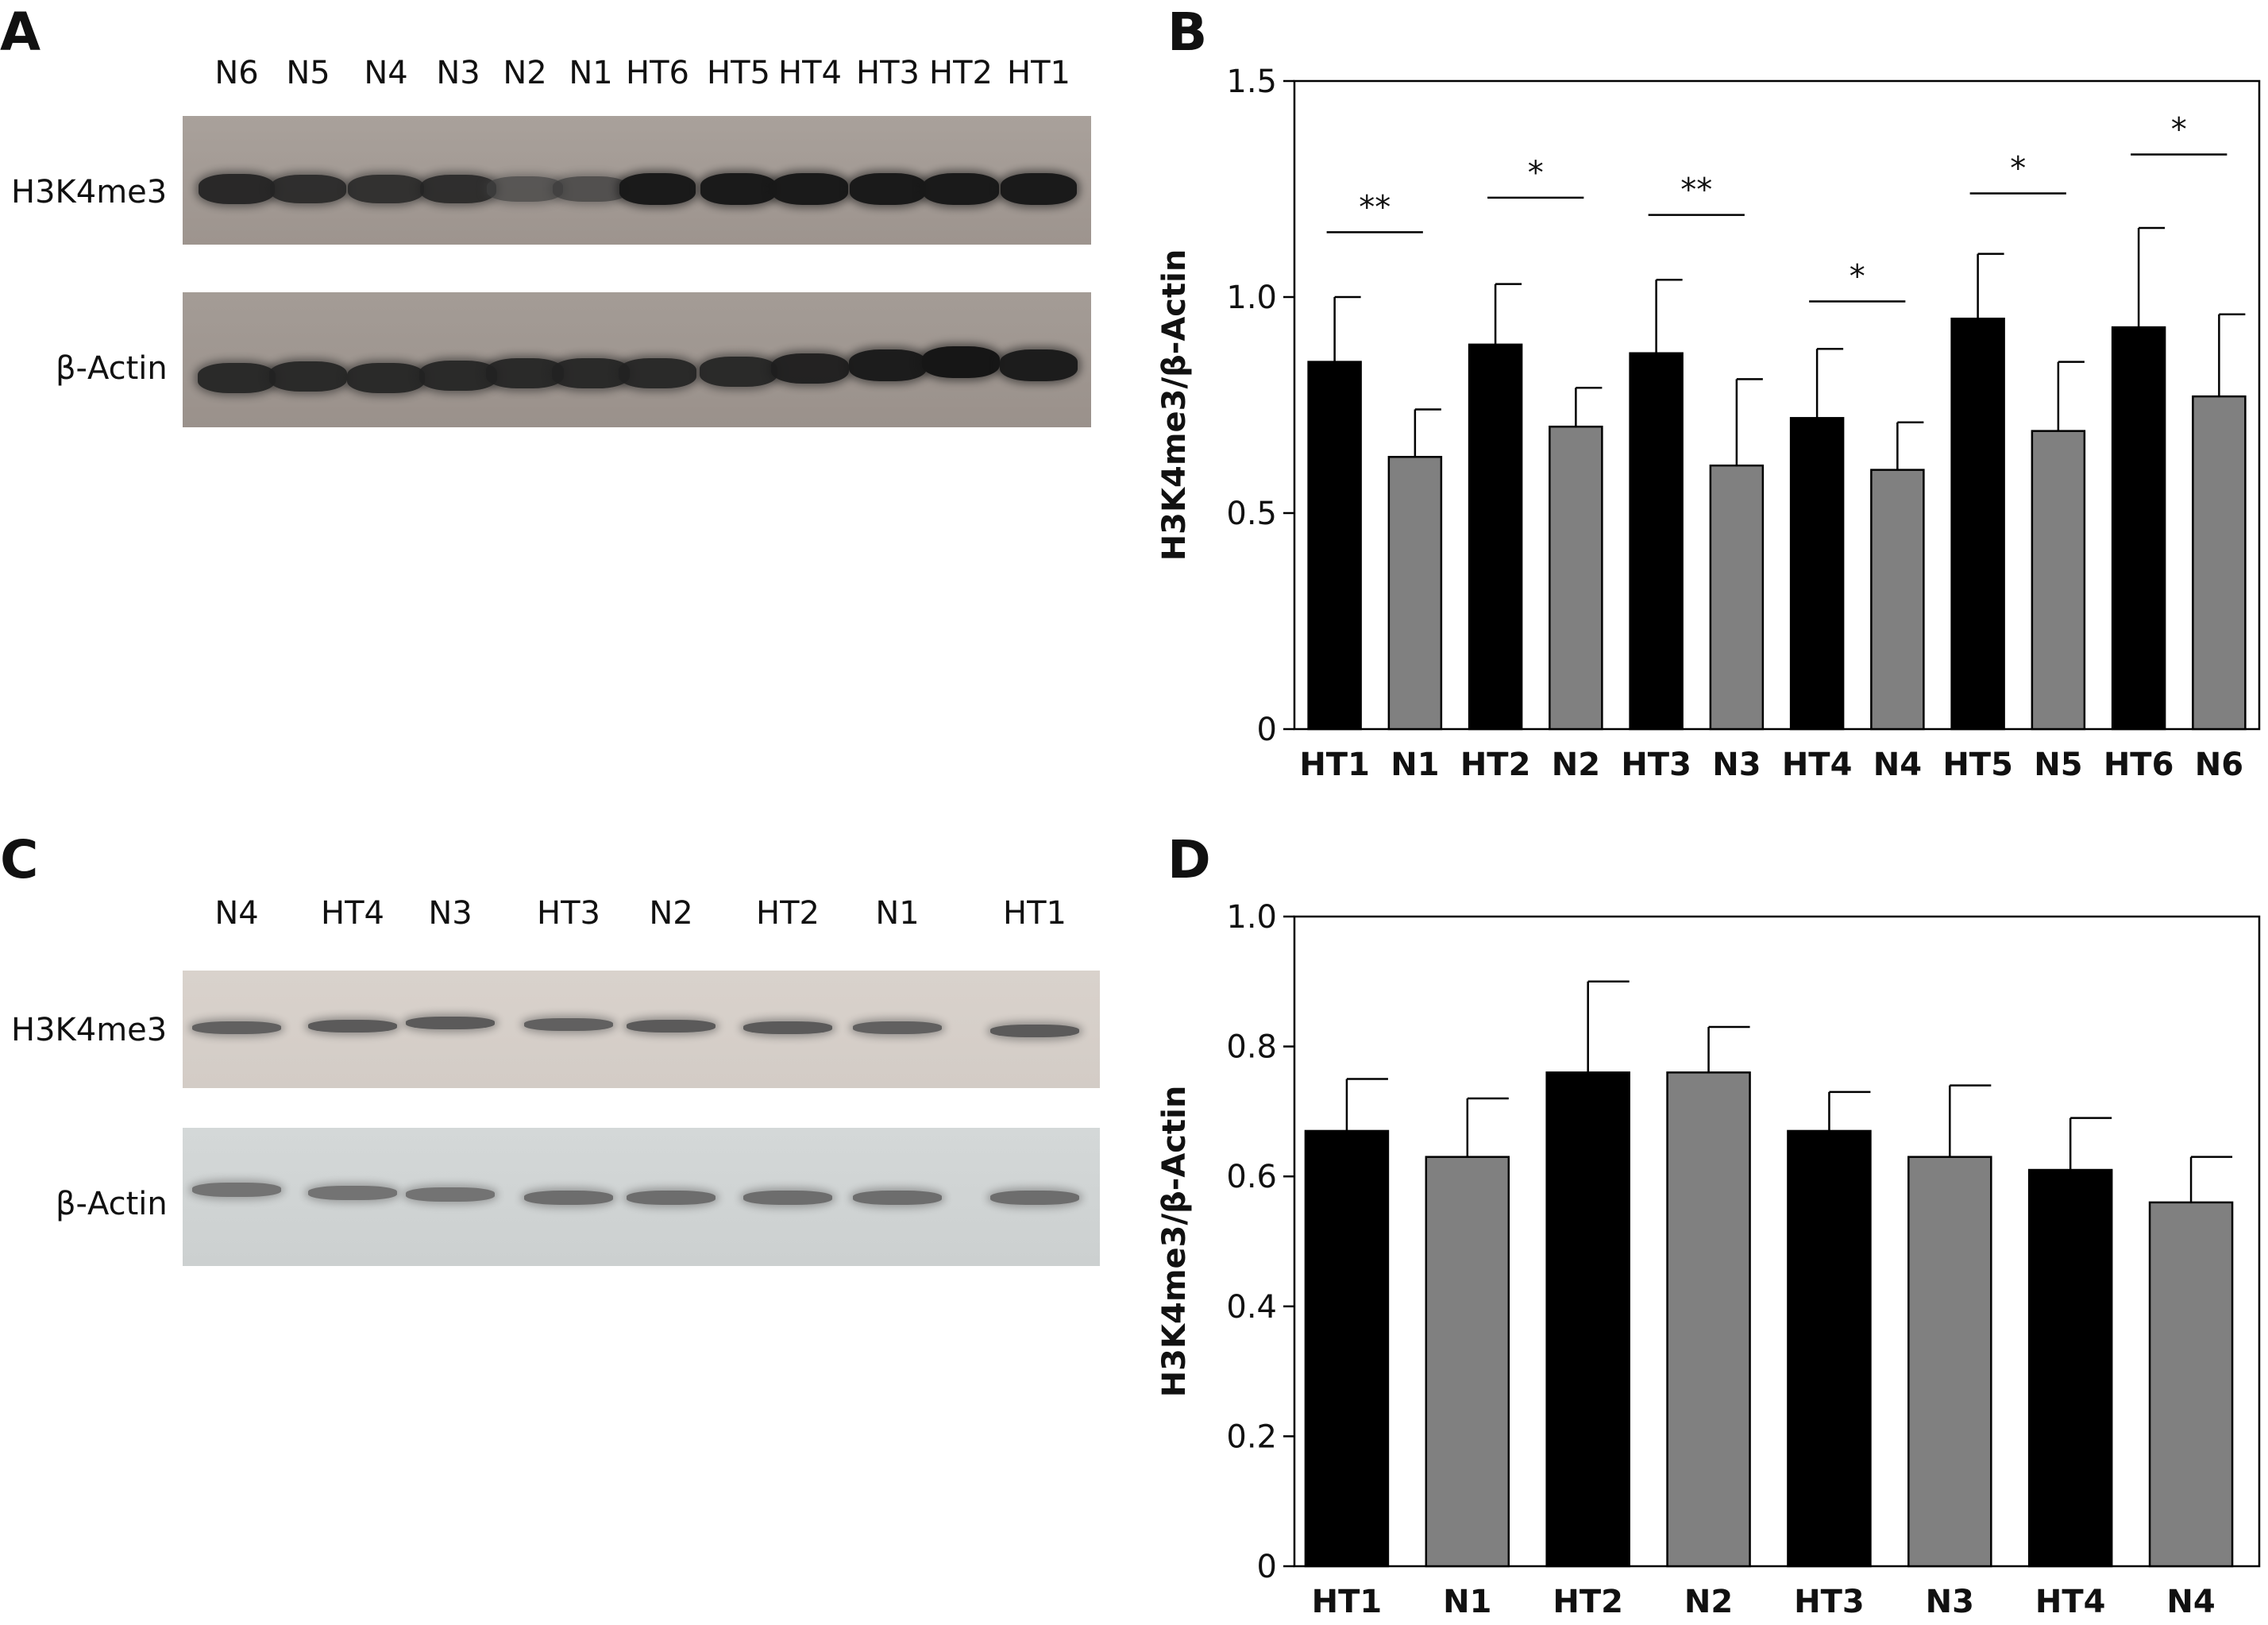 Image resolution: width=2268 pixels, height=1625 pixels. I want to click on blot-h3k4me3-a, so click(637, 180).